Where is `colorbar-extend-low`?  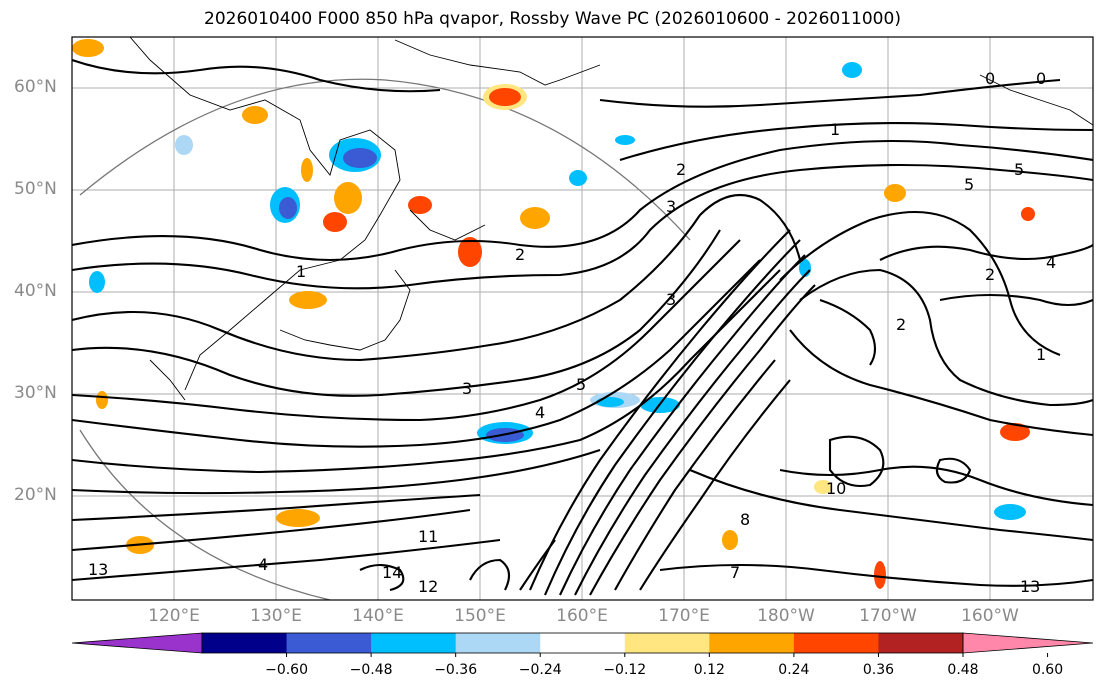
colorbar-extend-low is located at coordinates (137, 643).